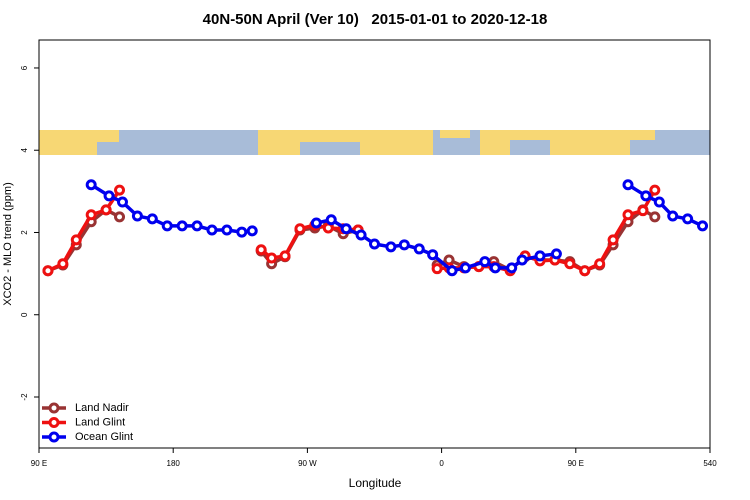  Describe the element at coordinates (8, 243) in the screenshot. I see `y-axis-label: XCO2 - MLO trend (ppm)` at that location.